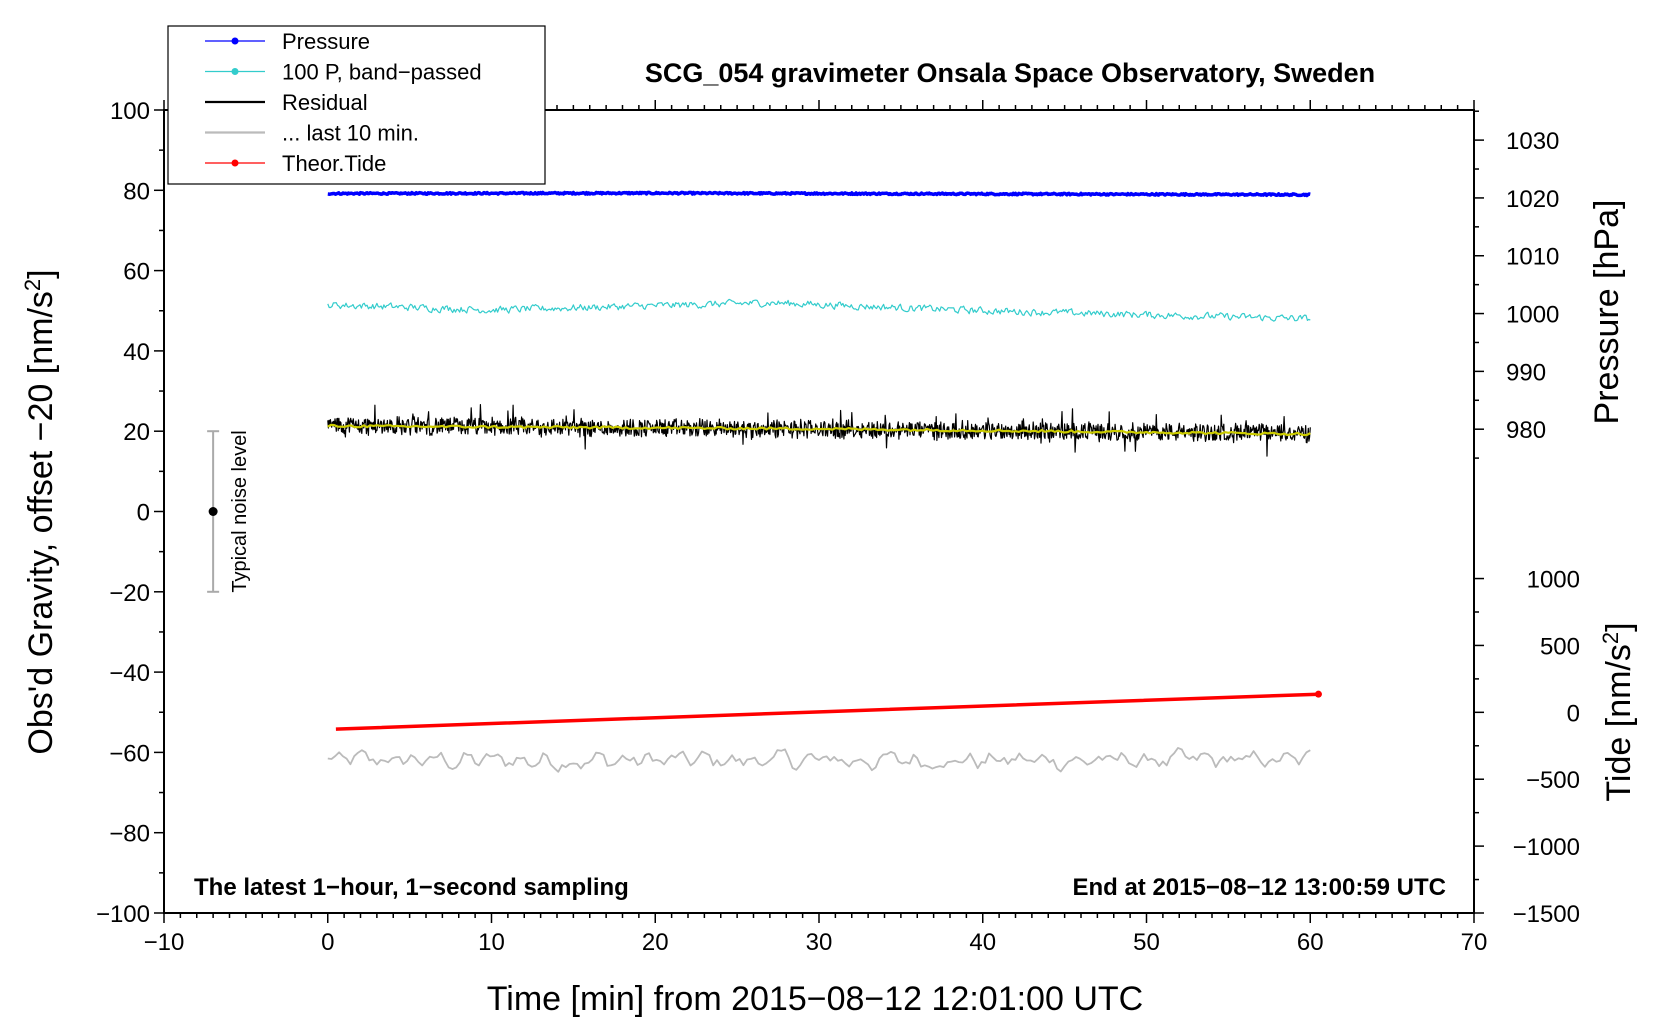  Describe the element at coordinates (382, 72) in the screenshot. I see `legend-label: 100 P, band−passed` at that location.